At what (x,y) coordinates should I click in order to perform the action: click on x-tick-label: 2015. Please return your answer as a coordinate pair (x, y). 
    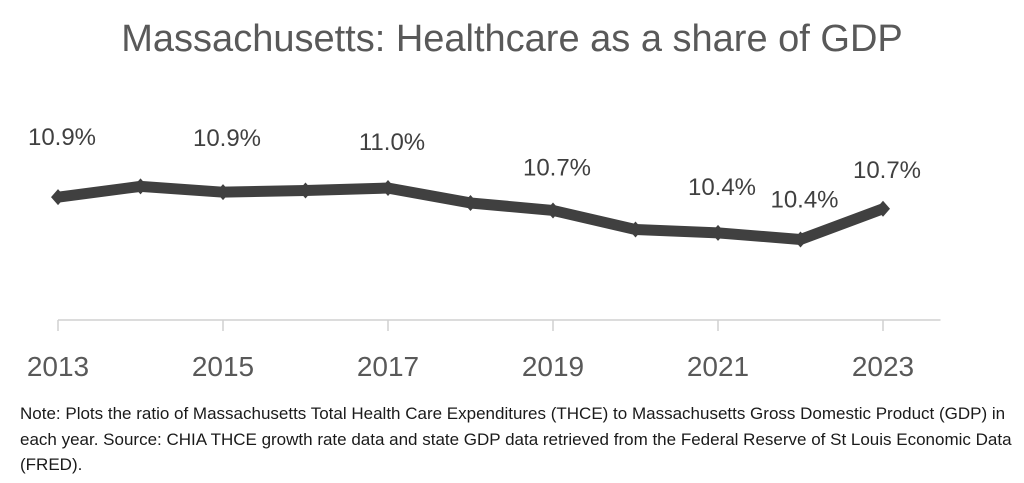
    Looking at the image, I should click on (223, 366).